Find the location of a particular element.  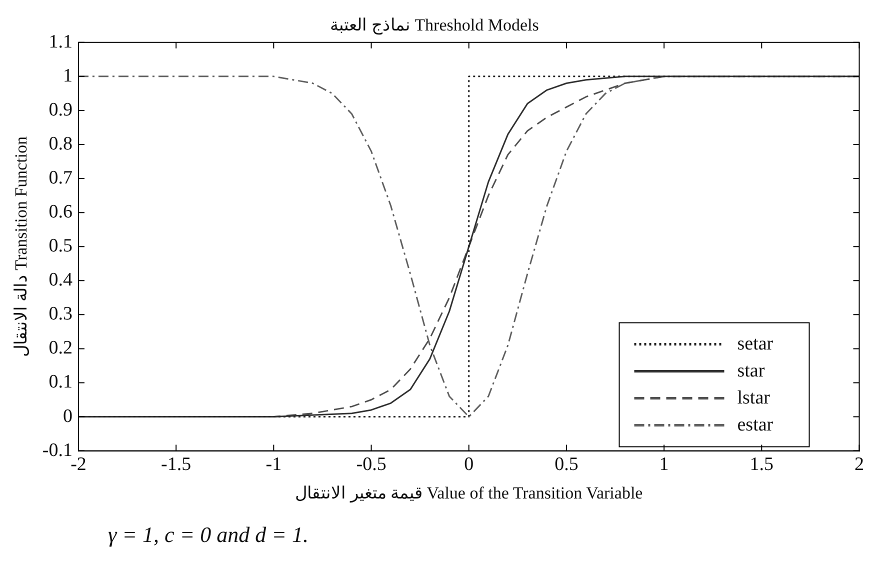

y-tick-label: 1 is located at coordinates (67, 75).